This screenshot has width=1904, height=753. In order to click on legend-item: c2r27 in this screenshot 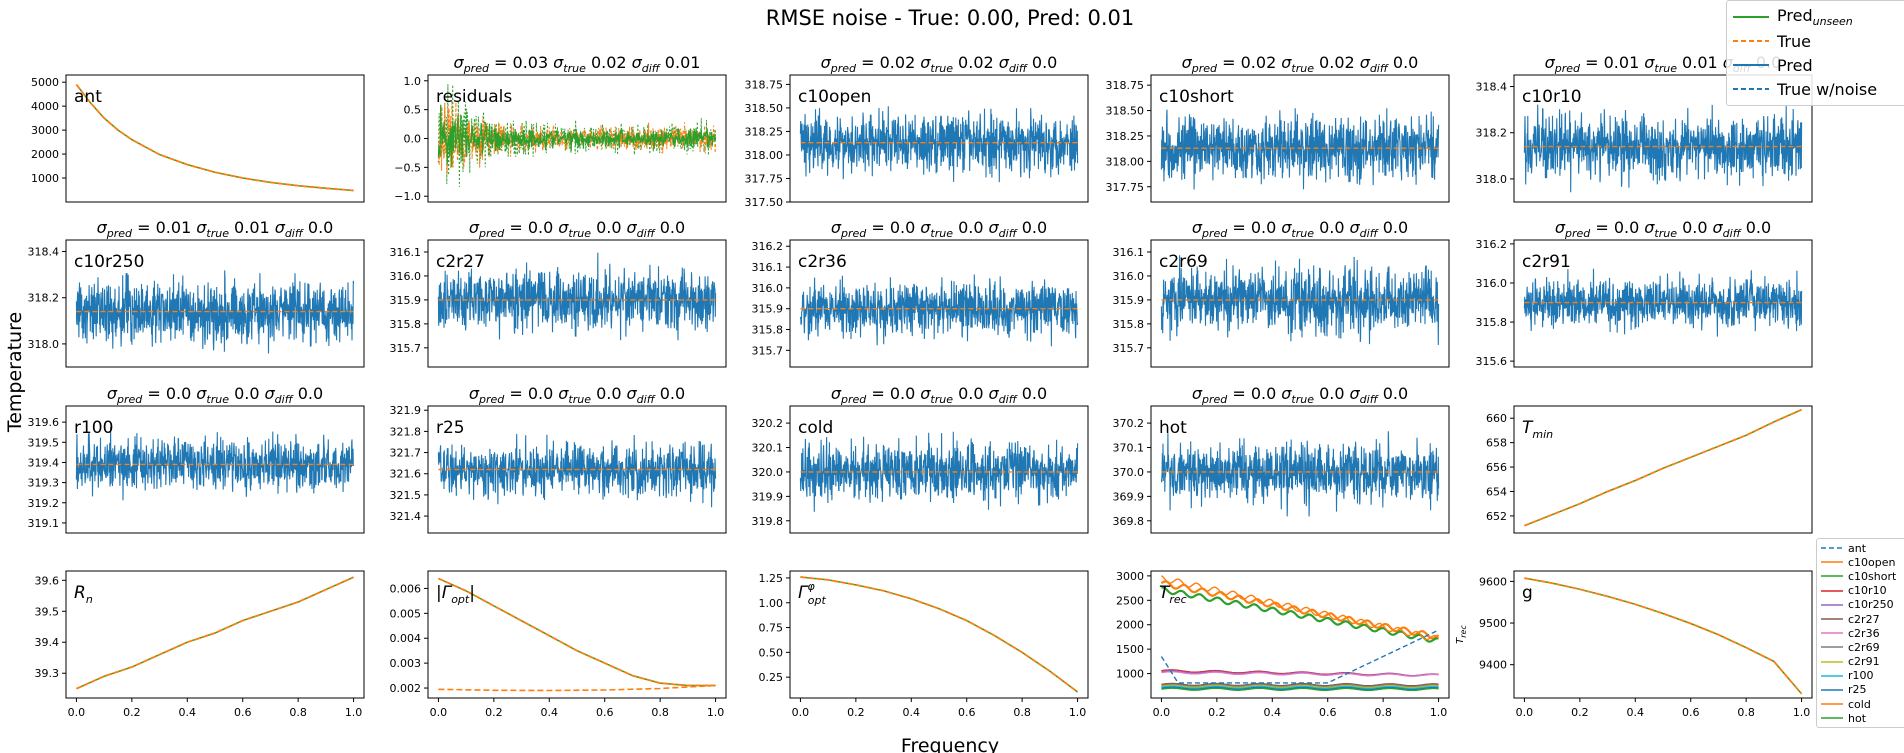, I will do `click(1862, 619)`.